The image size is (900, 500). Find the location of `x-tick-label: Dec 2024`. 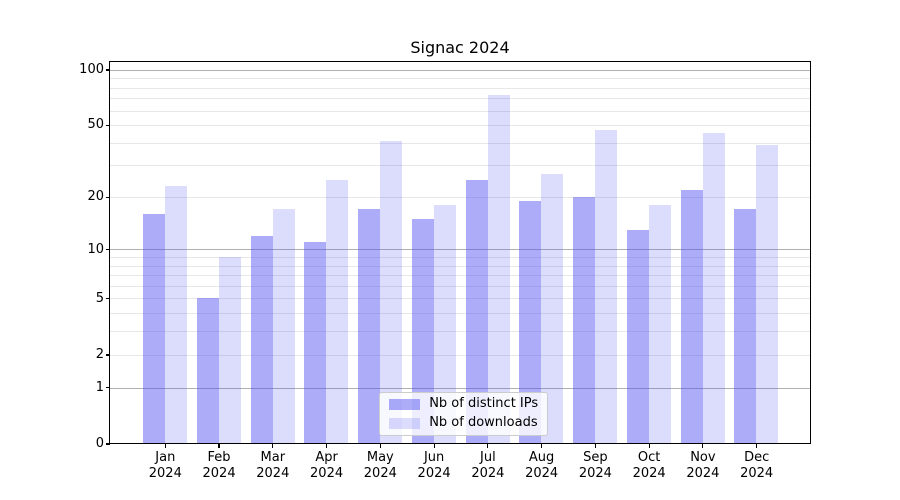

x-tick-label: Dec 2024 is located at coordinates (757, 465).